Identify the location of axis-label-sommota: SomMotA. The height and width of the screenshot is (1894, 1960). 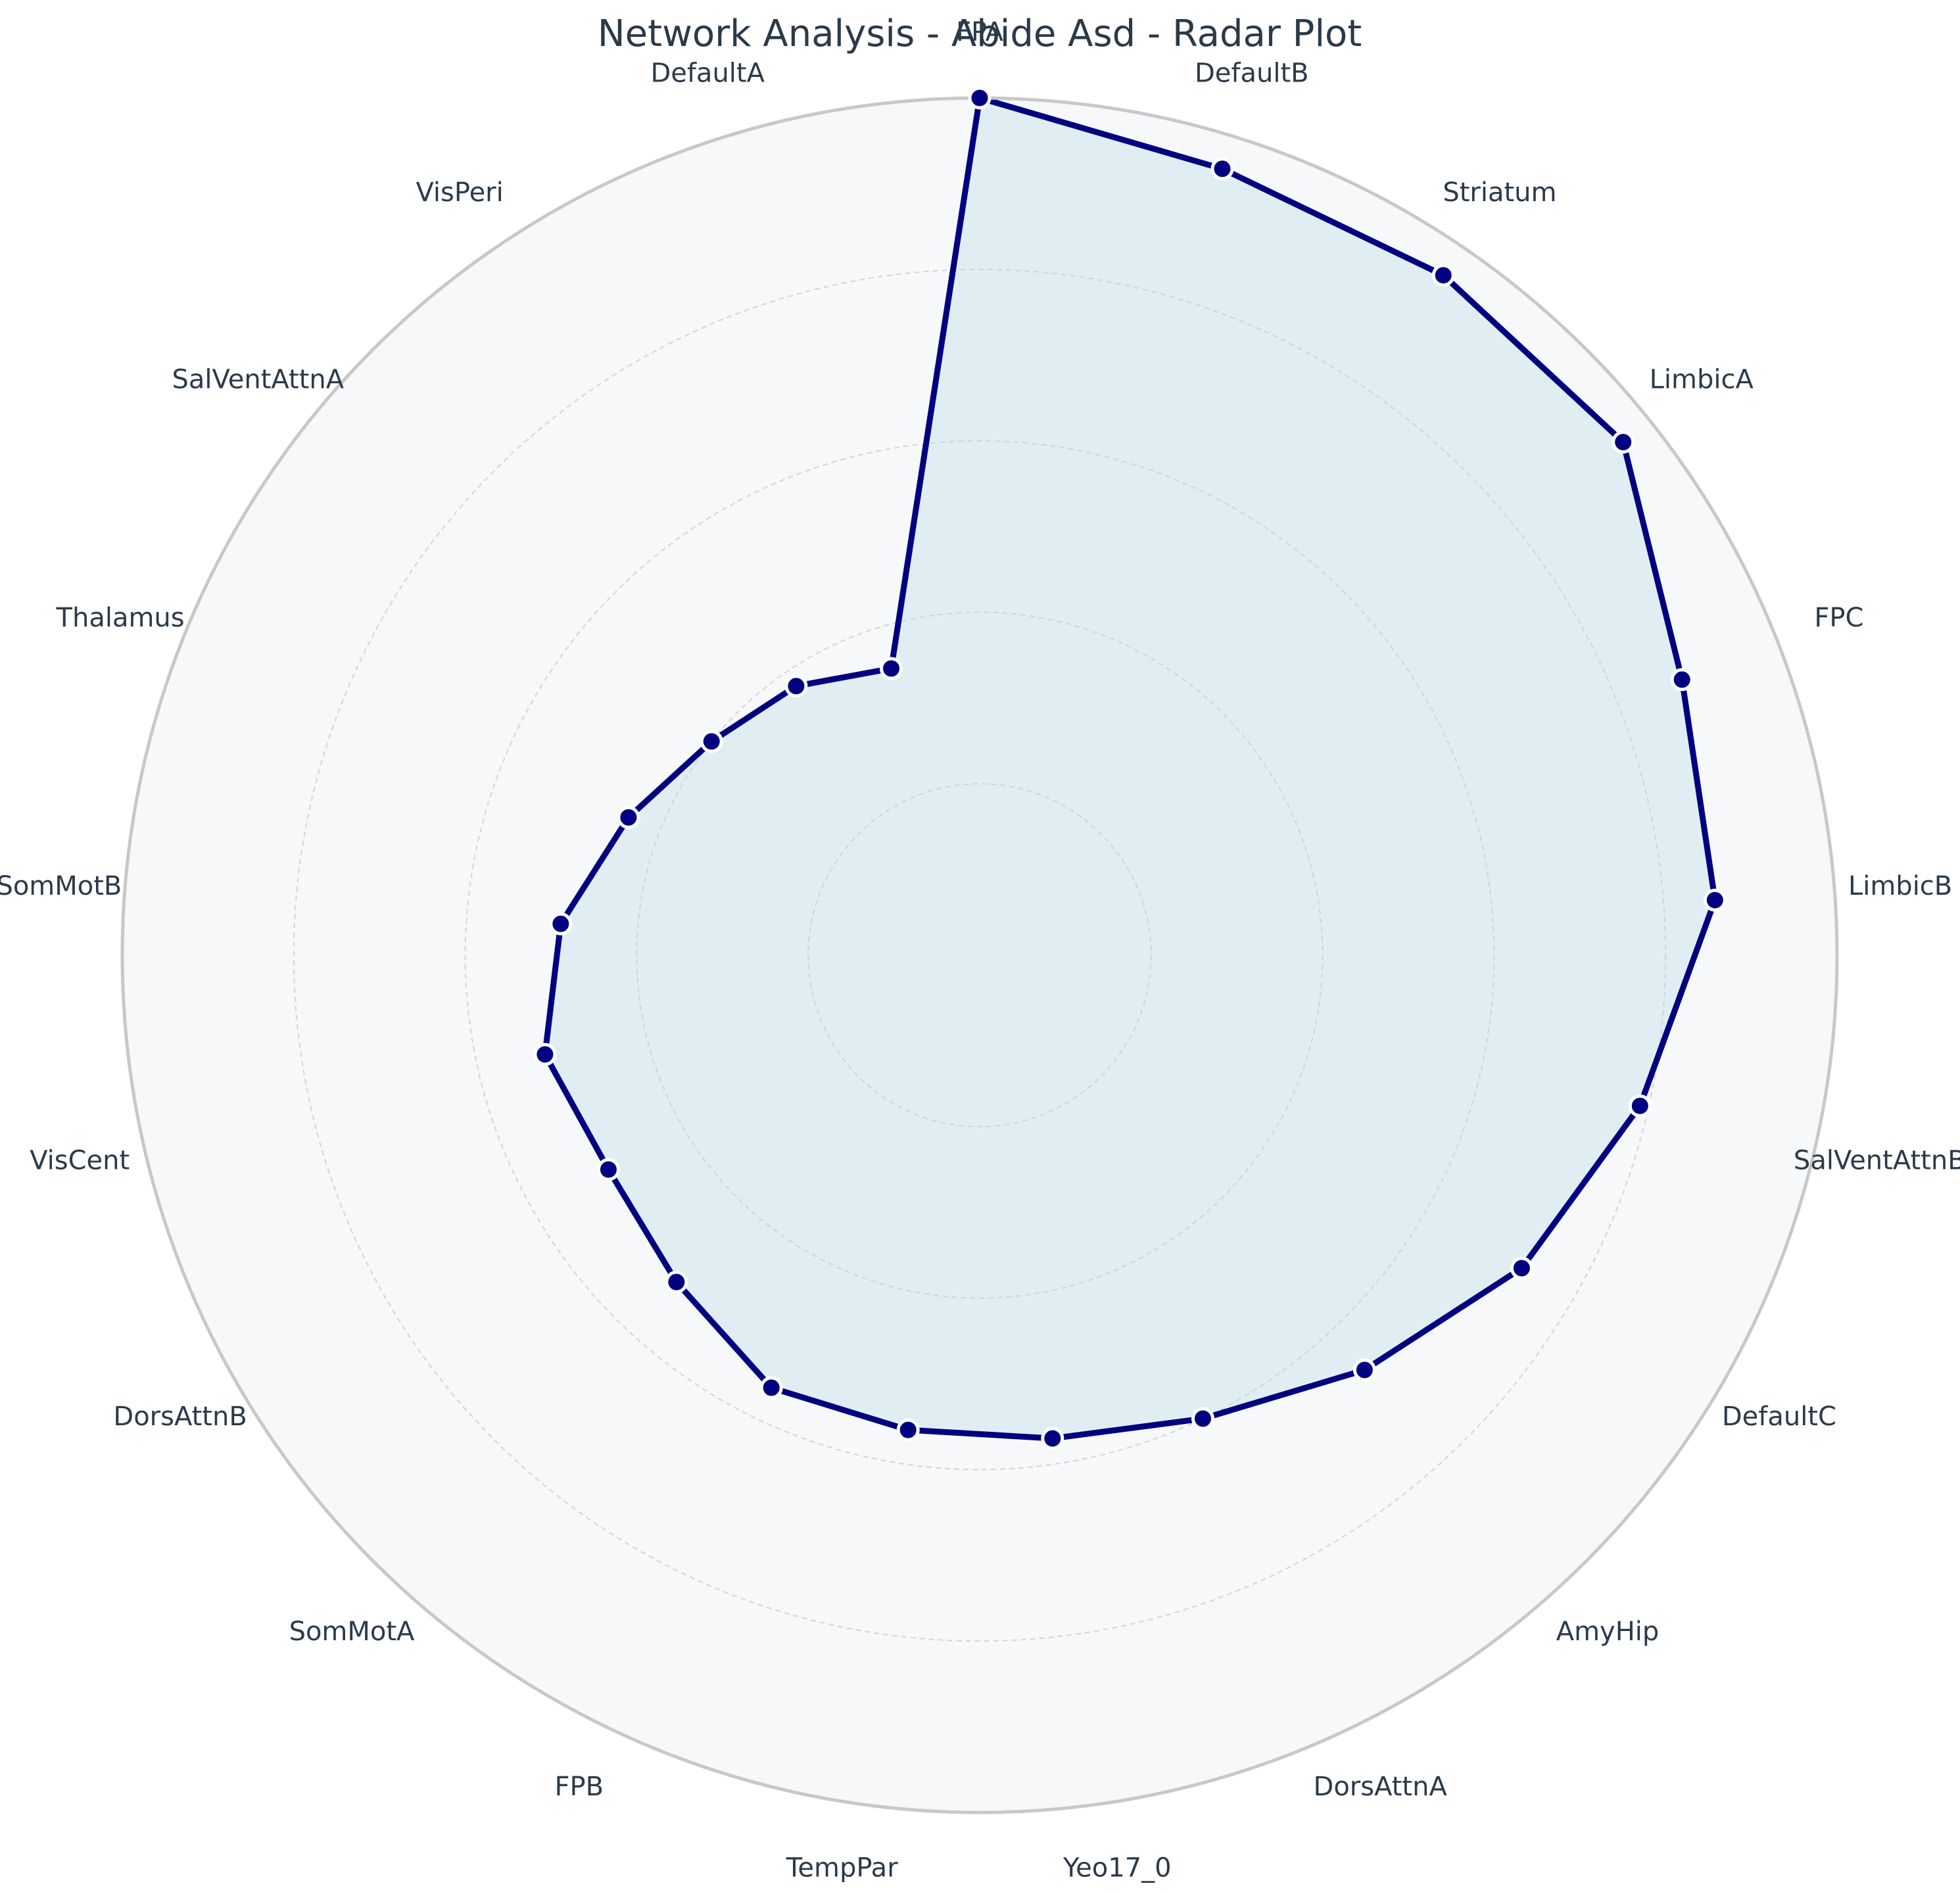
(352, 1632).